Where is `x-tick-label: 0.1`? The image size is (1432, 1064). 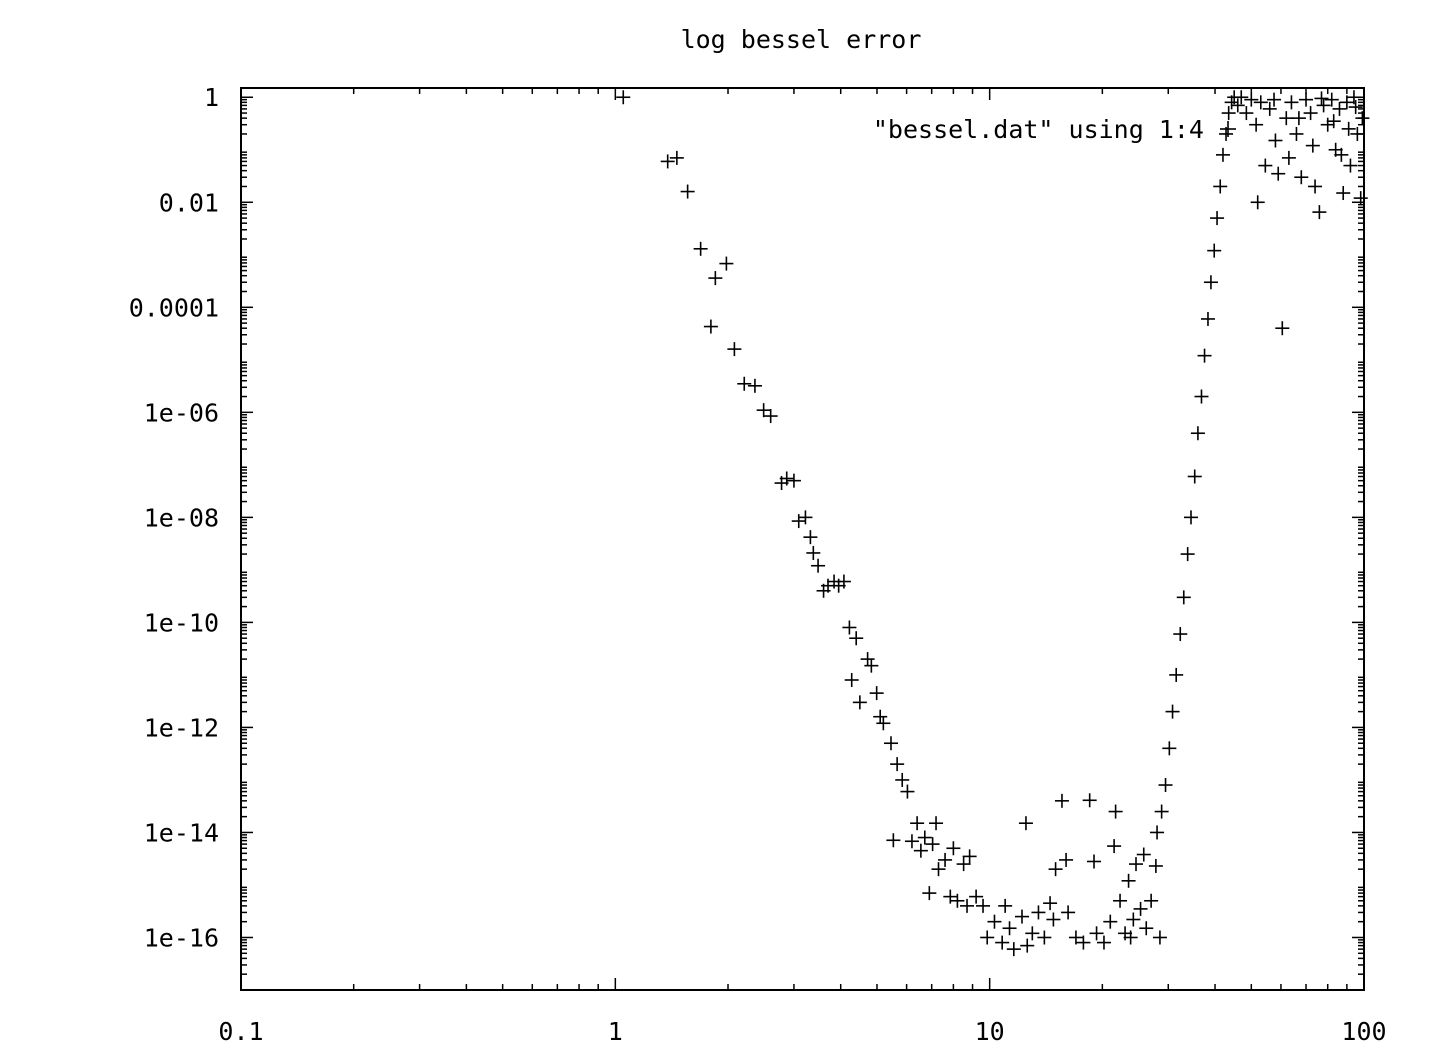
x-tick-label: 0.1 is located at coordinates (240, 1031).